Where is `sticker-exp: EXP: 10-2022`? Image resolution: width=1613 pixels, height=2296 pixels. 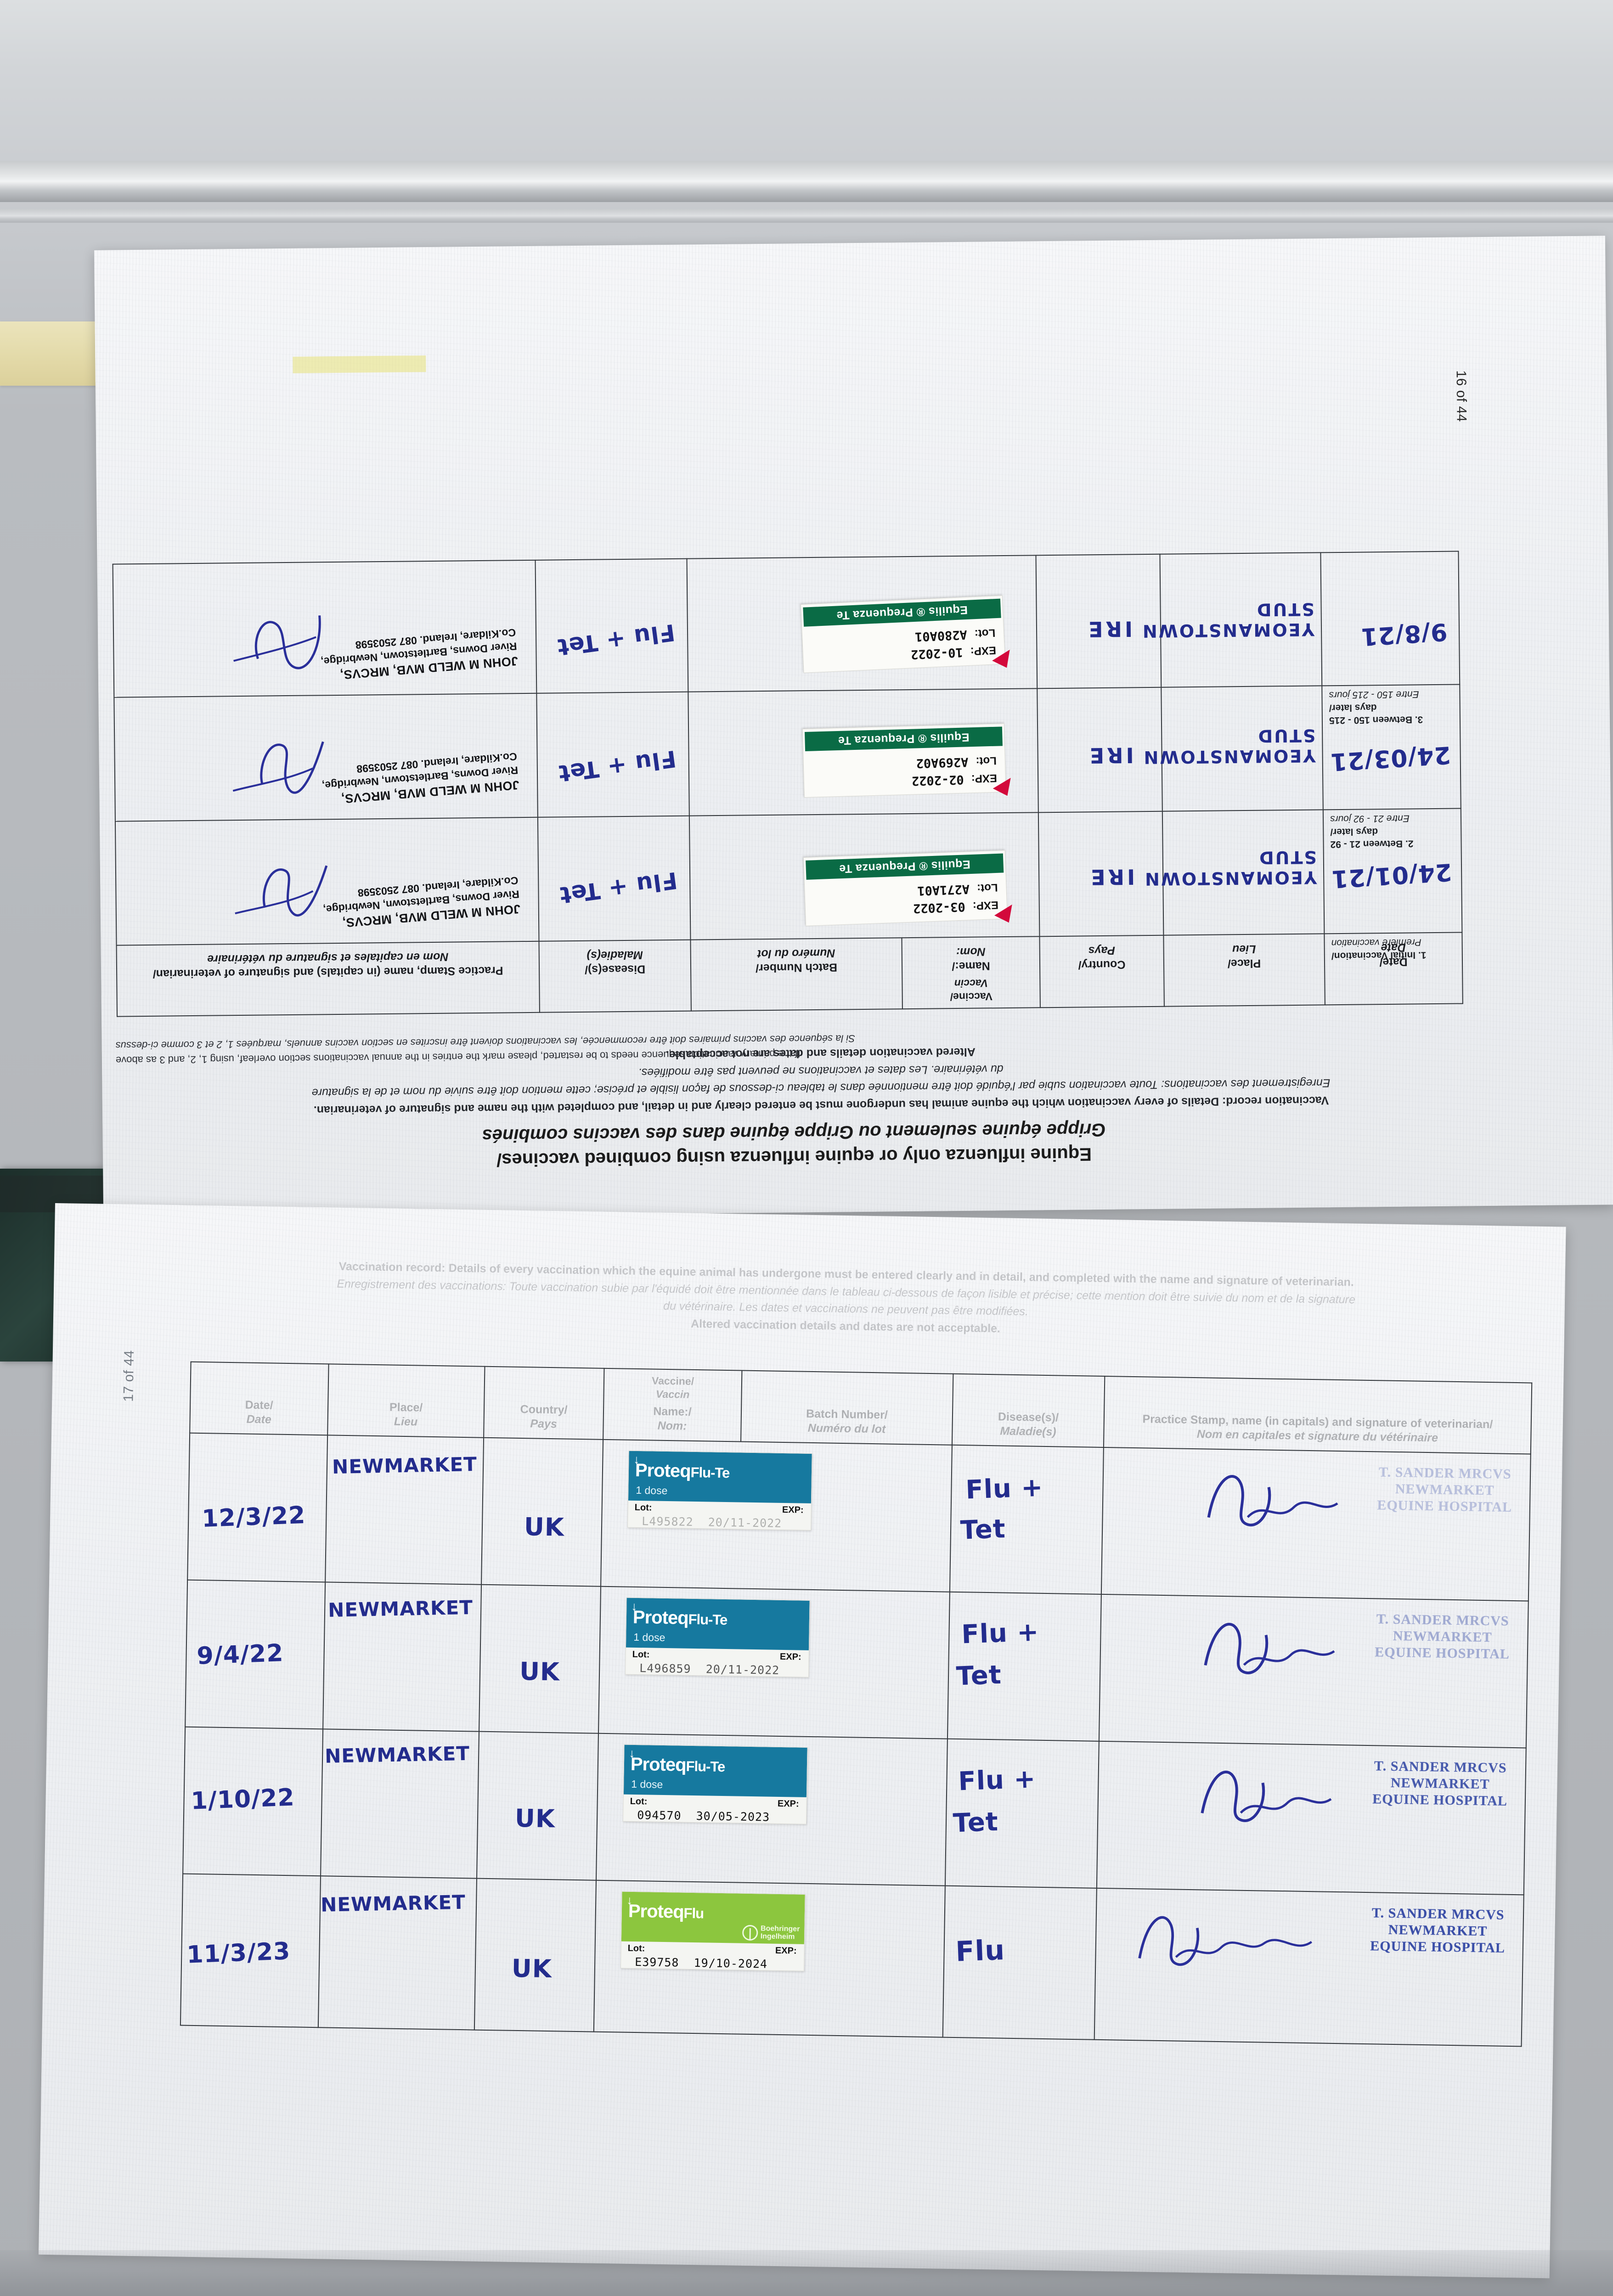
sticker-exp: EXP: 10-2022 is located at coordinates (953, 653).